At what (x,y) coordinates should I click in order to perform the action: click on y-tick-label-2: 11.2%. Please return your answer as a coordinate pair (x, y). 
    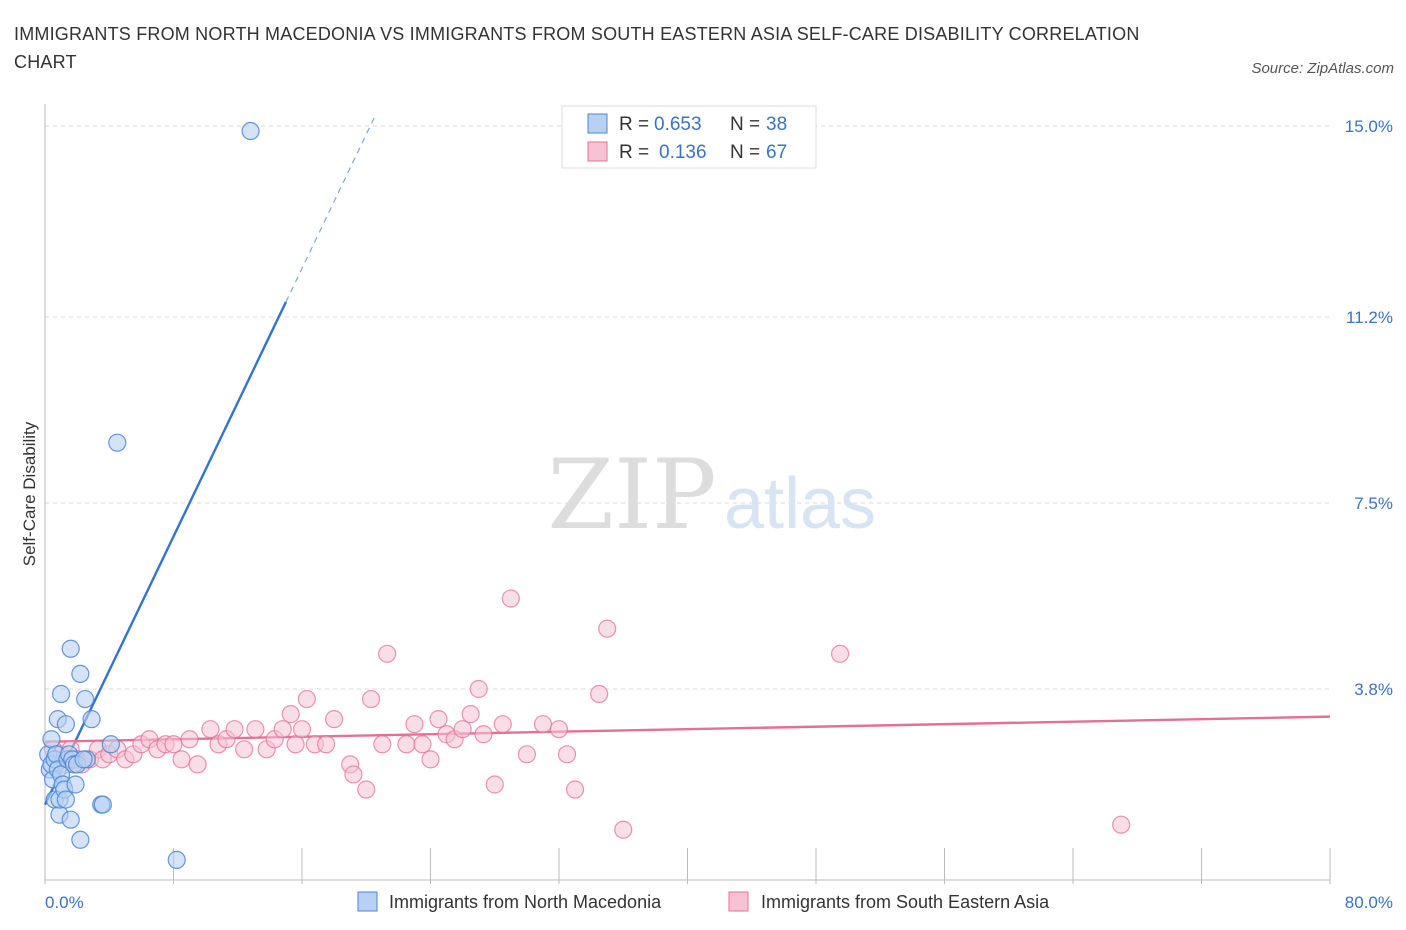
    Looking at the image, I should click on (1369, 317).